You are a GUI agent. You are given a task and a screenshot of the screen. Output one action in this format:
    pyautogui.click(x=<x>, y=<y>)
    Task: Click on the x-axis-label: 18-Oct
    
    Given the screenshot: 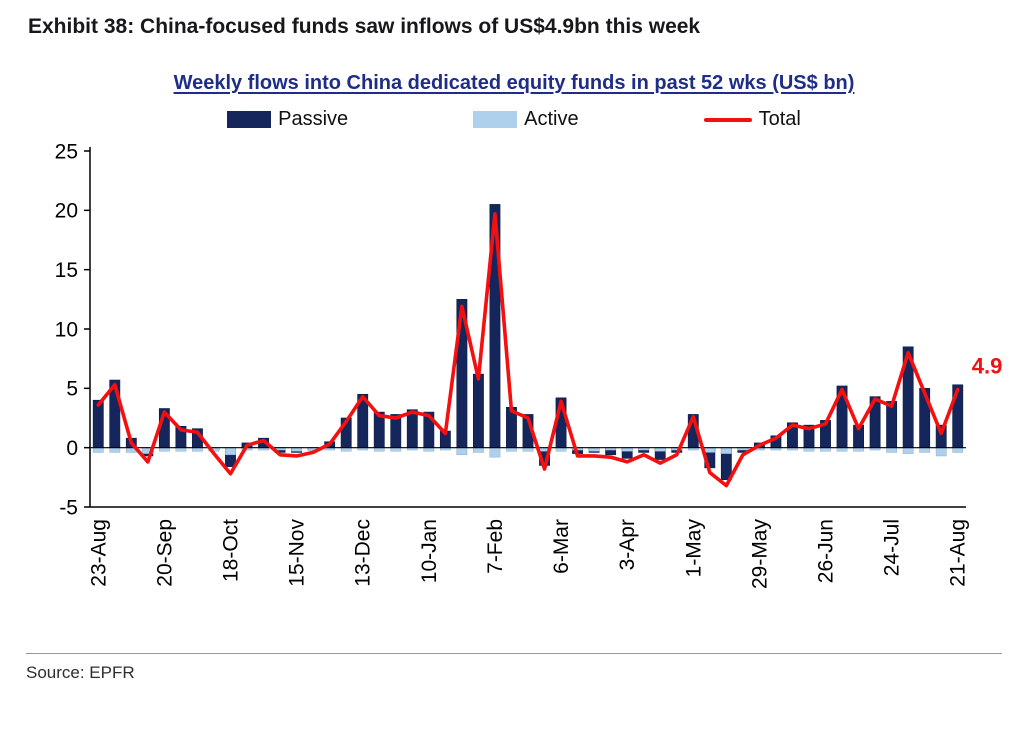 What is the action you would take?
    pyautogui.click(x=230, y=550)
    